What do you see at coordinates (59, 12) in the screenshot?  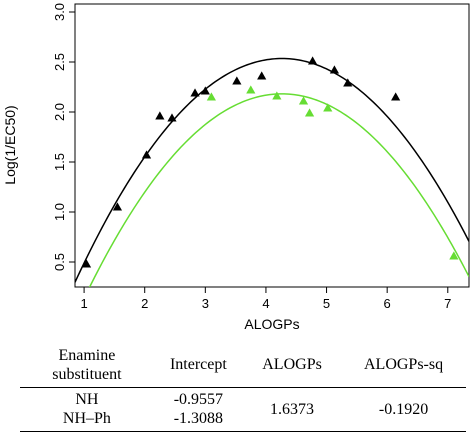 I see `y-tick-label: 3.0` at bounding box center [59, 12].